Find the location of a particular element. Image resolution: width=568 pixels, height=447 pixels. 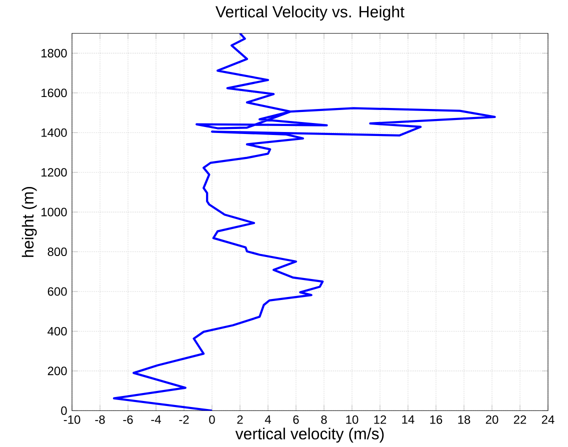

y-tick-label: 0 is located at coordinates (64, 411).